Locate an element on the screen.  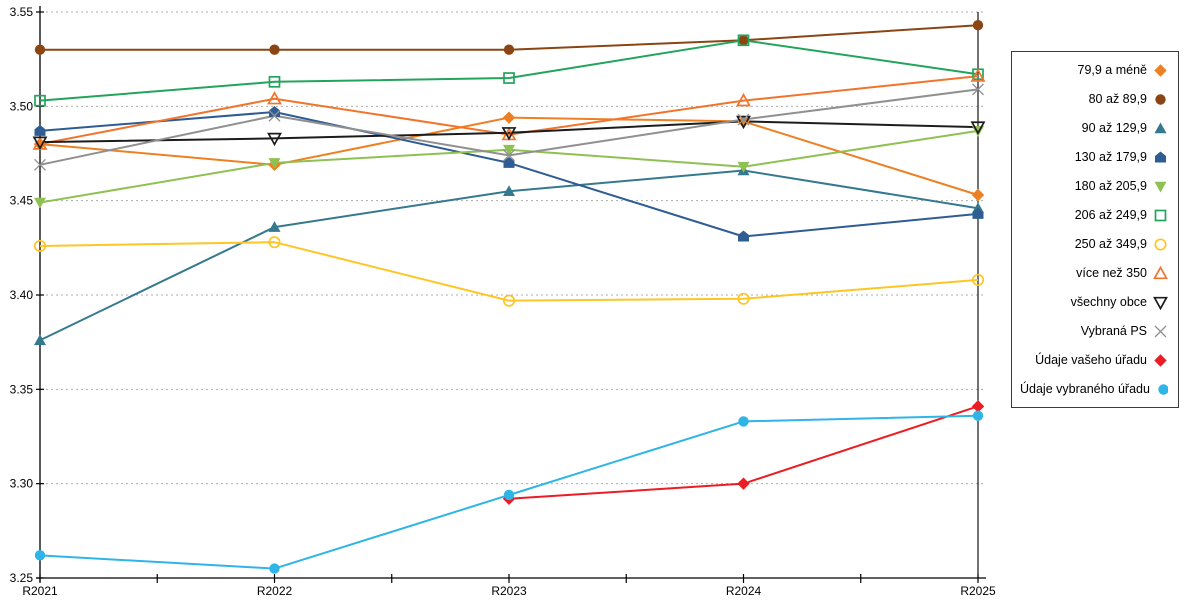
legend-label: Údaje vašeho úřadu is located at coordinates (1091, 360).